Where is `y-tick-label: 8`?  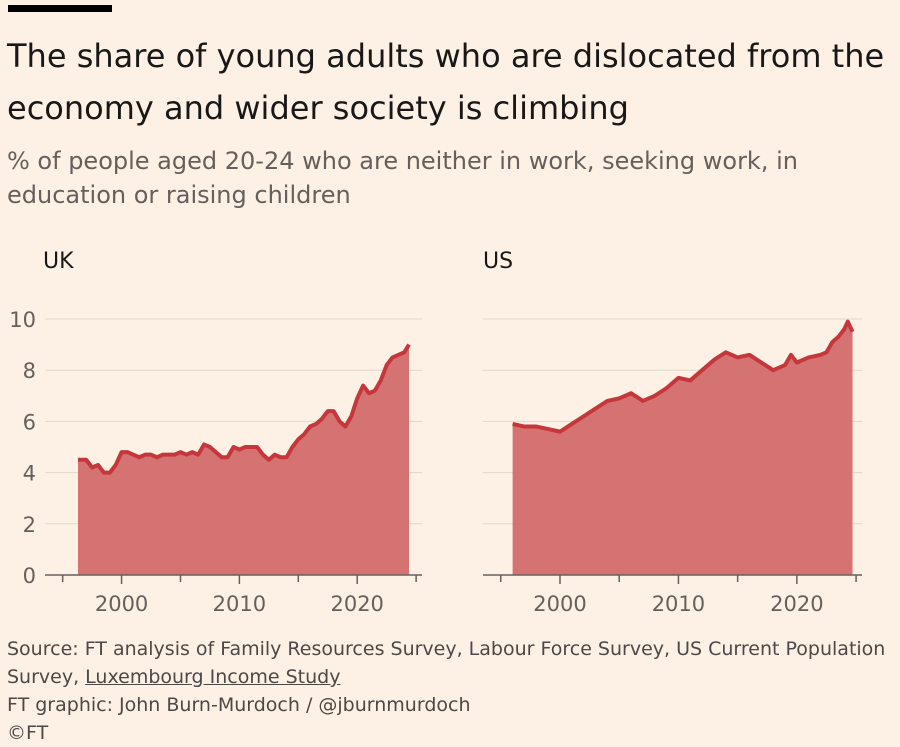
y-tick-label: 8 is located at coordinates (29, 371).